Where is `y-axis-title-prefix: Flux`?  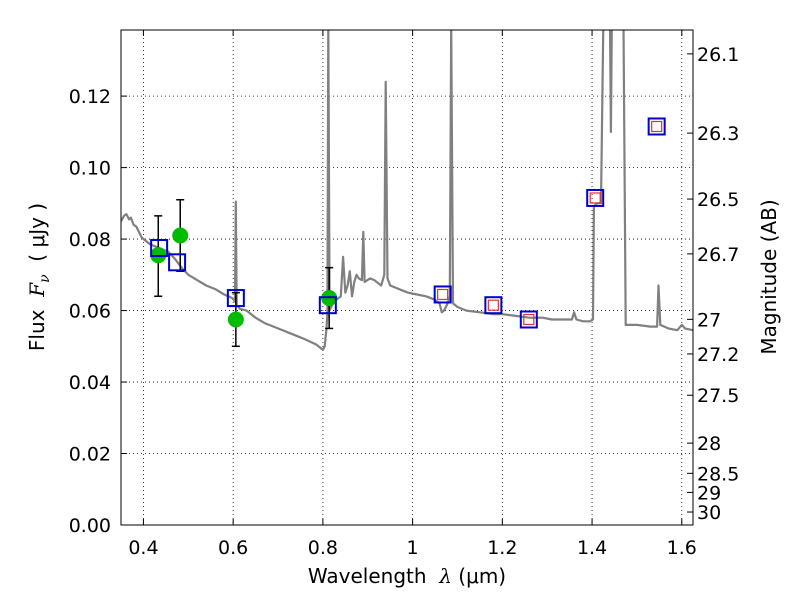
y-axis-title-prefix: Flux is located at coordinates (37, 324).